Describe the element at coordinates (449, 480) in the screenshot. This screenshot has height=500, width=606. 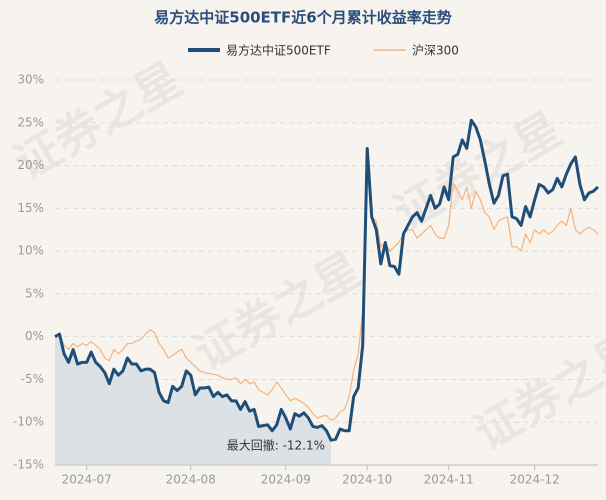
I see `x-tick-label: 2024-11` at that location.